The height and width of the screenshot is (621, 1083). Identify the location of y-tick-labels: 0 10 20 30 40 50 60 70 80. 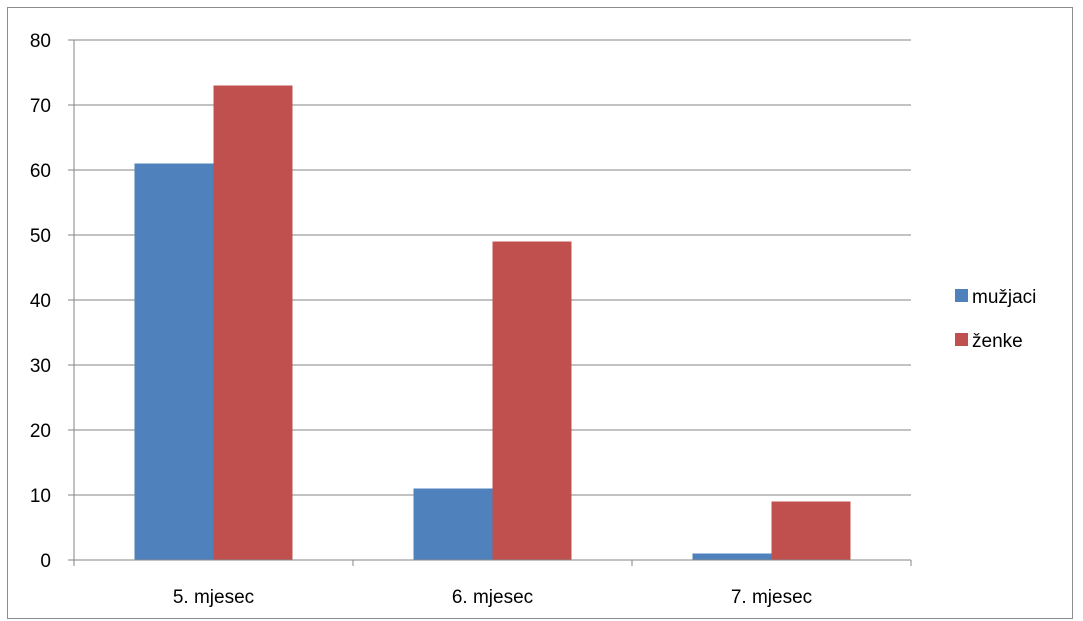
(40, 301).